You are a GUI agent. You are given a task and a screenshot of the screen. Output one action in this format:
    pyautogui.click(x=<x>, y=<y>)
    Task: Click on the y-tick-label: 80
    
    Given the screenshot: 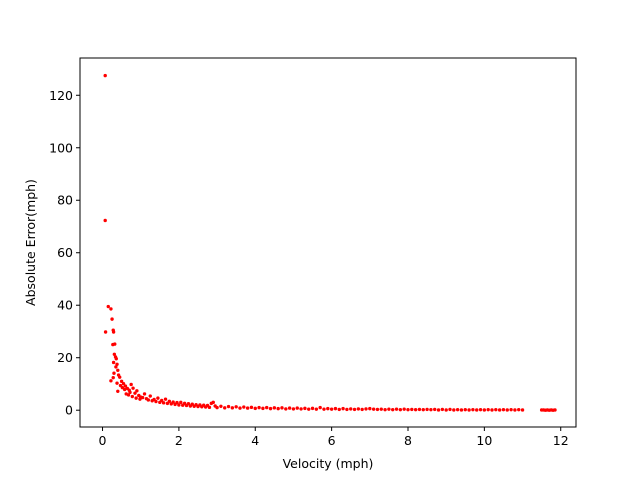 What is the action you would take?
    pyautogui.click(x=65, y=200)
    